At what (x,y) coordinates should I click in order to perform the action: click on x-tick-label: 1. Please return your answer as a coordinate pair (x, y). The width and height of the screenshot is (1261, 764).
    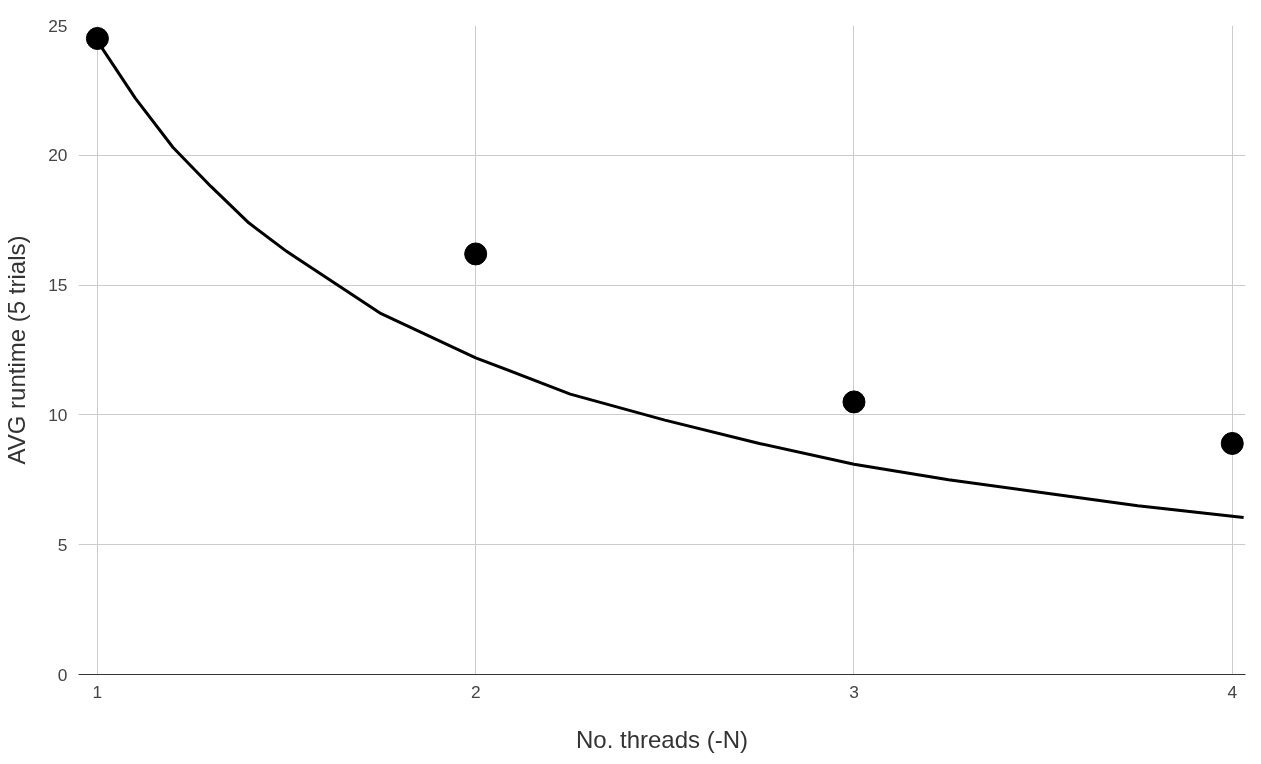
    Looking at the image, I should click on (97, 691).